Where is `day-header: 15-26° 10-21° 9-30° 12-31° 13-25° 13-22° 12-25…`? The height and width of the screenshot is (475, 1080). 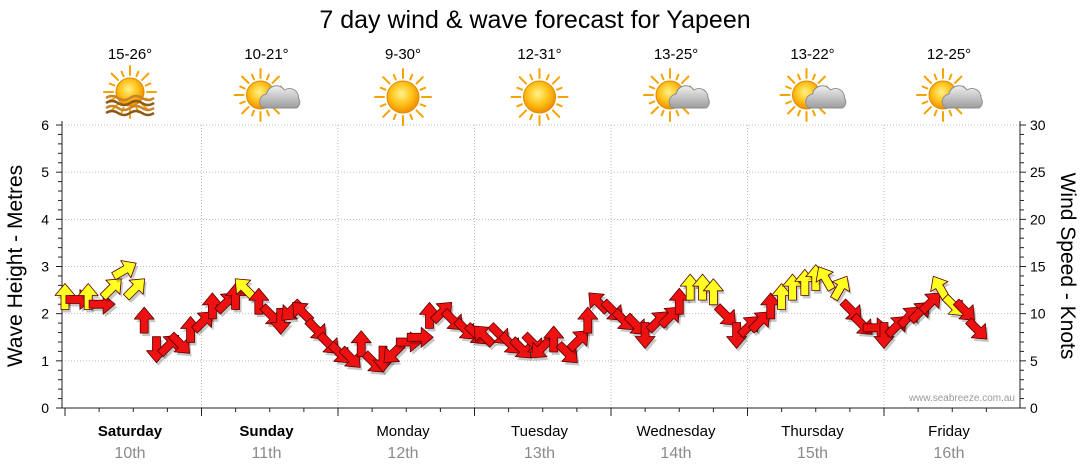 day-header: 15-26° 10-21° 9-30° 12-31° 13-25° 13-22° 12-25… is located at coordinates (543, 86).